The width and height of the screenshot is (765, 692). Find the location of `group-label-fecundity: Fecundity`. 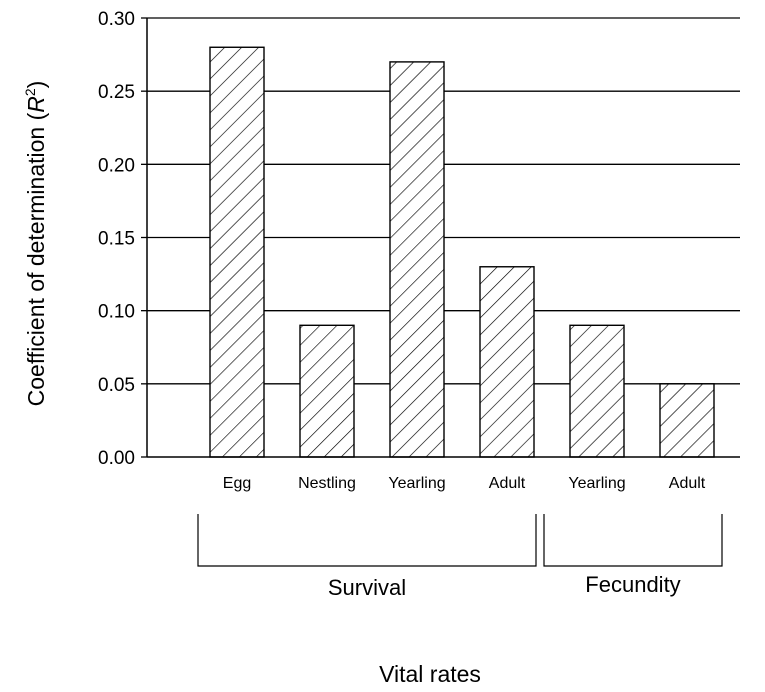

group-label-fecundity: Fecundity is located at coordinates (632, 584).